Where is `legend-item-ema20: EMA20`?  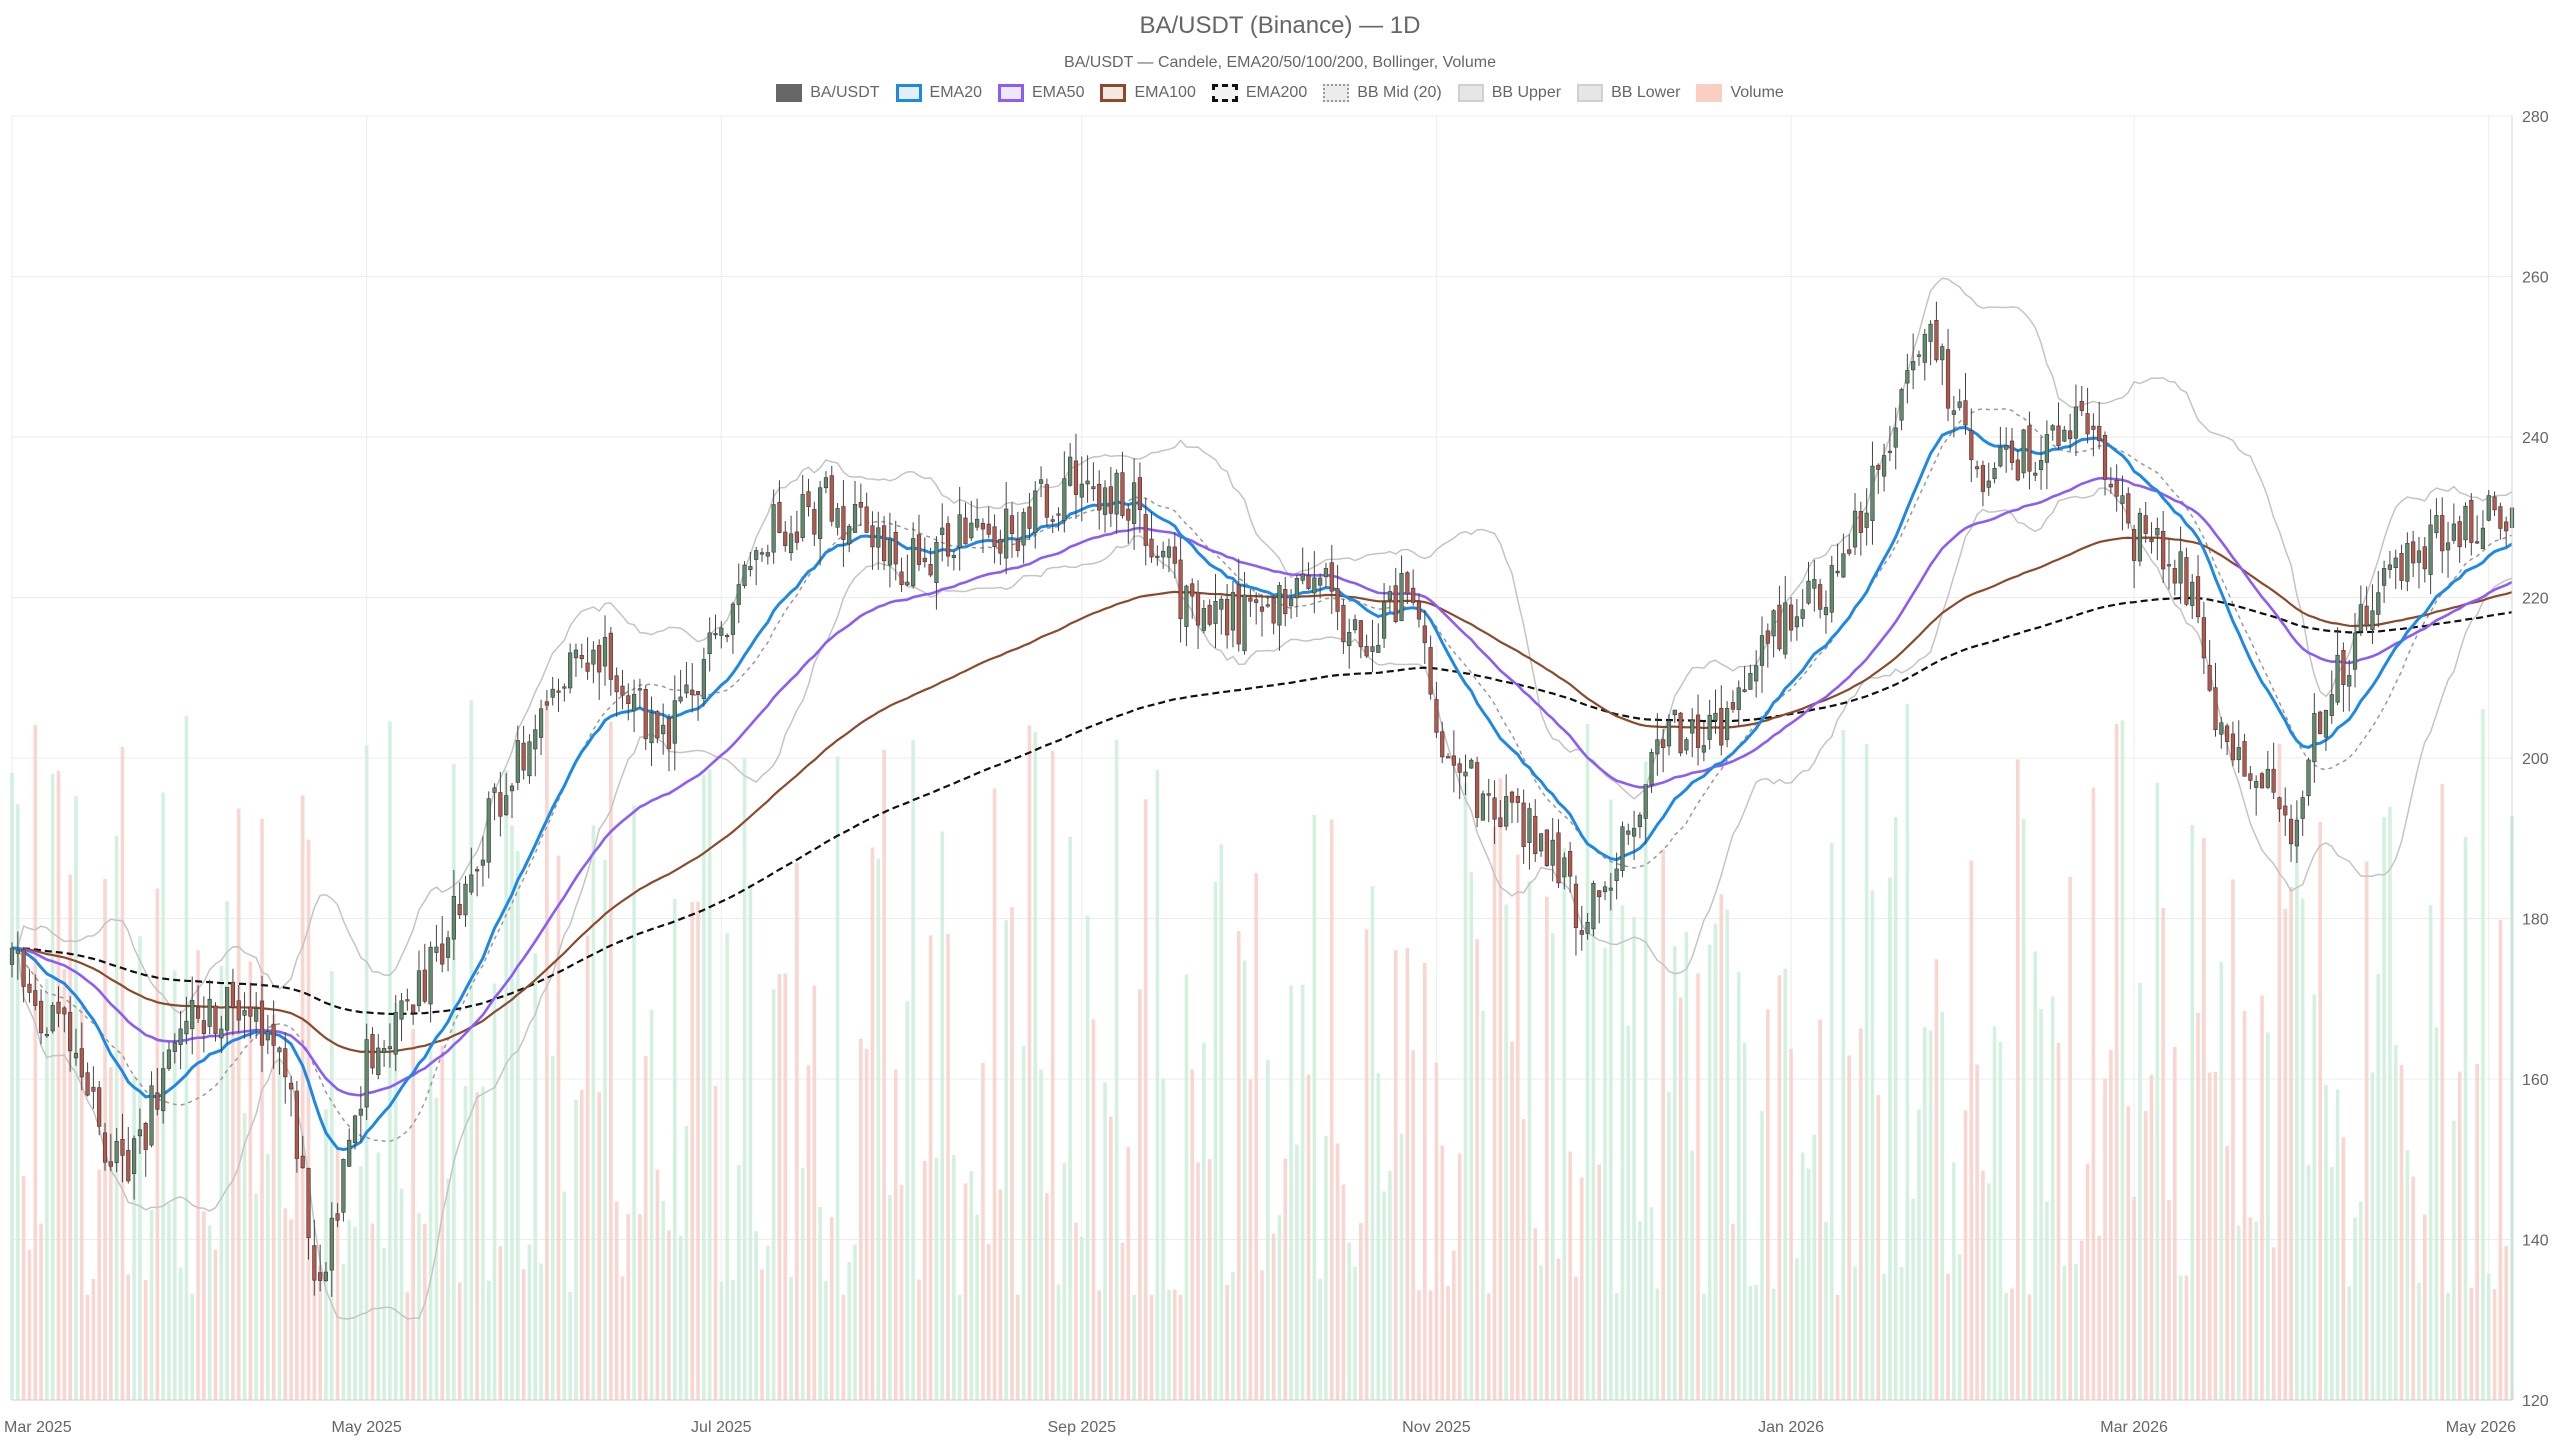
legend-item-ema20: EMA20 is located at coordinates (938, 93).